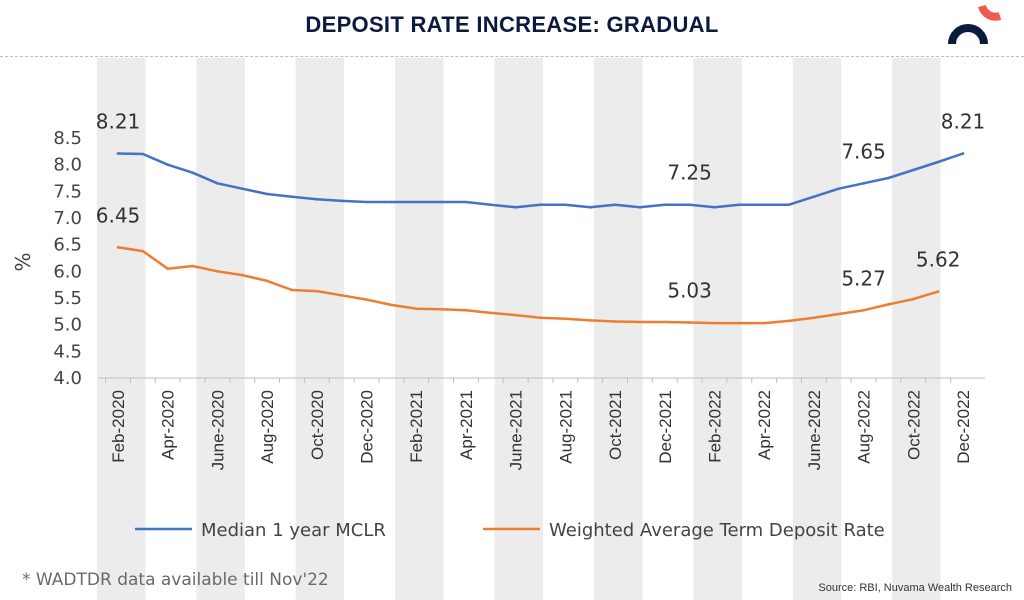  I want to click on data-label: 5.62, so click(938, 260).